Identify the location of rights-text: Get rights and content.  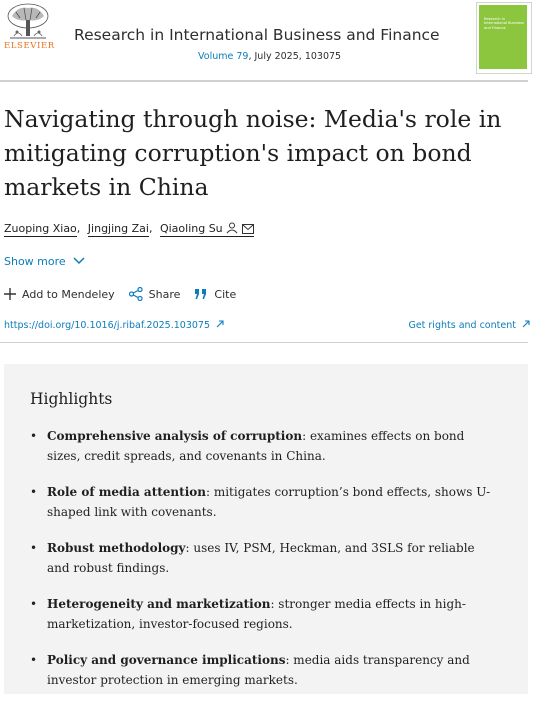
(462, 325).